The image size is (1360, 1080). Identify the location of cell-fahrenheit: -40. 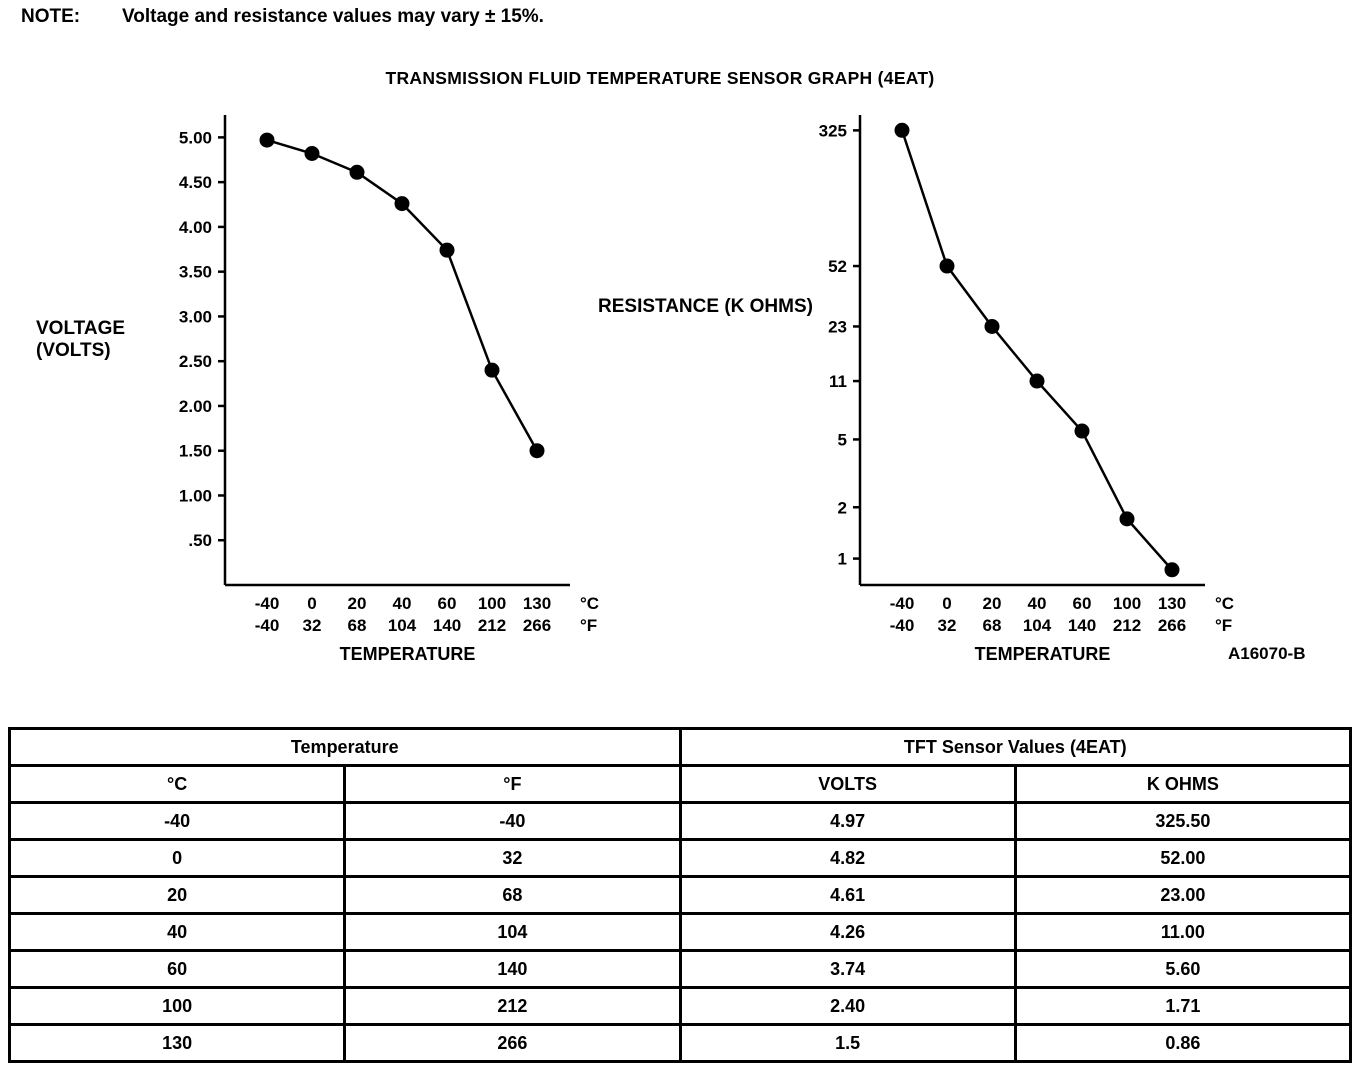
(512, 821).